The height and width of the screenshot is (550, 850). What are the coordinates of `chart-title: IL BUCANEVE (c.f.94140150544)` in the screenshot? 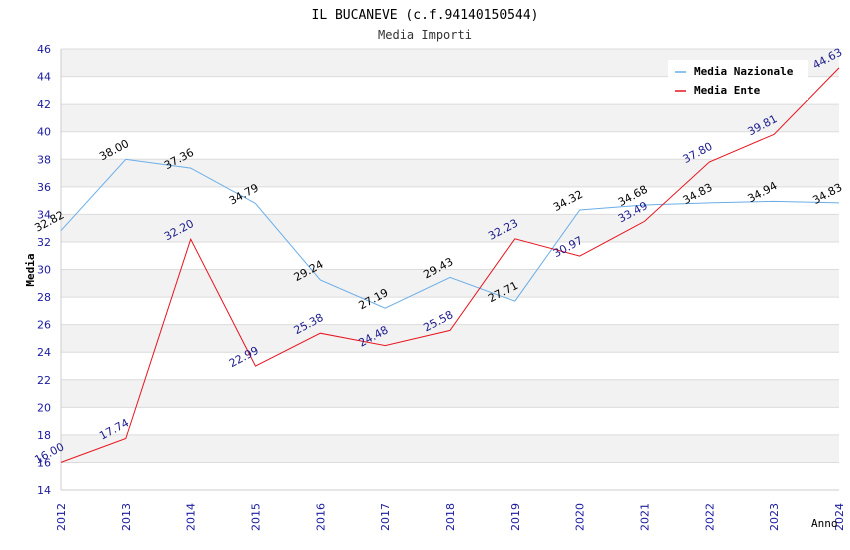 It's located at (425, 15).